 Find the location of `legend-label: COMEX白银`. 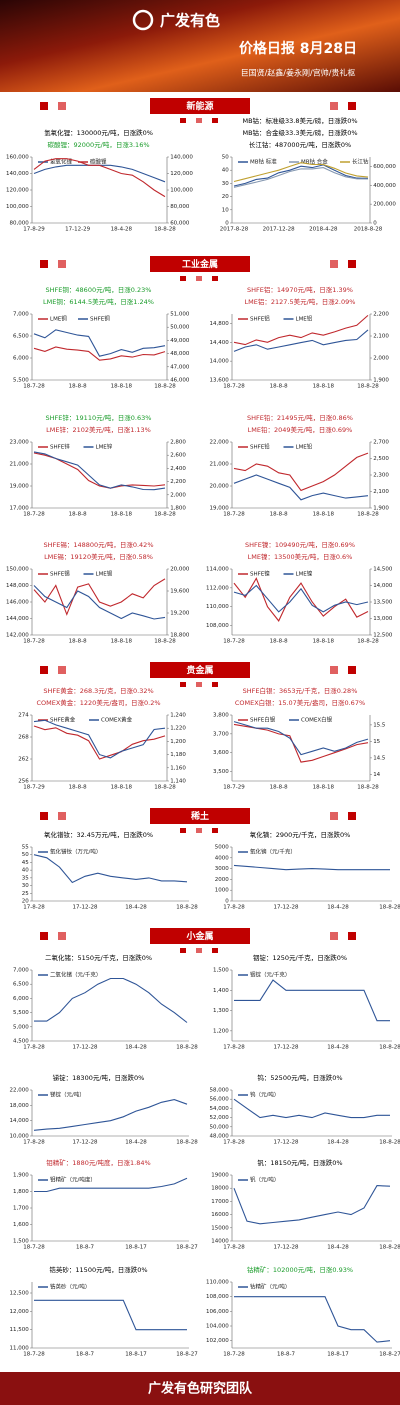

legend-label: COMEX白银 is located at coordinates (317, 720).